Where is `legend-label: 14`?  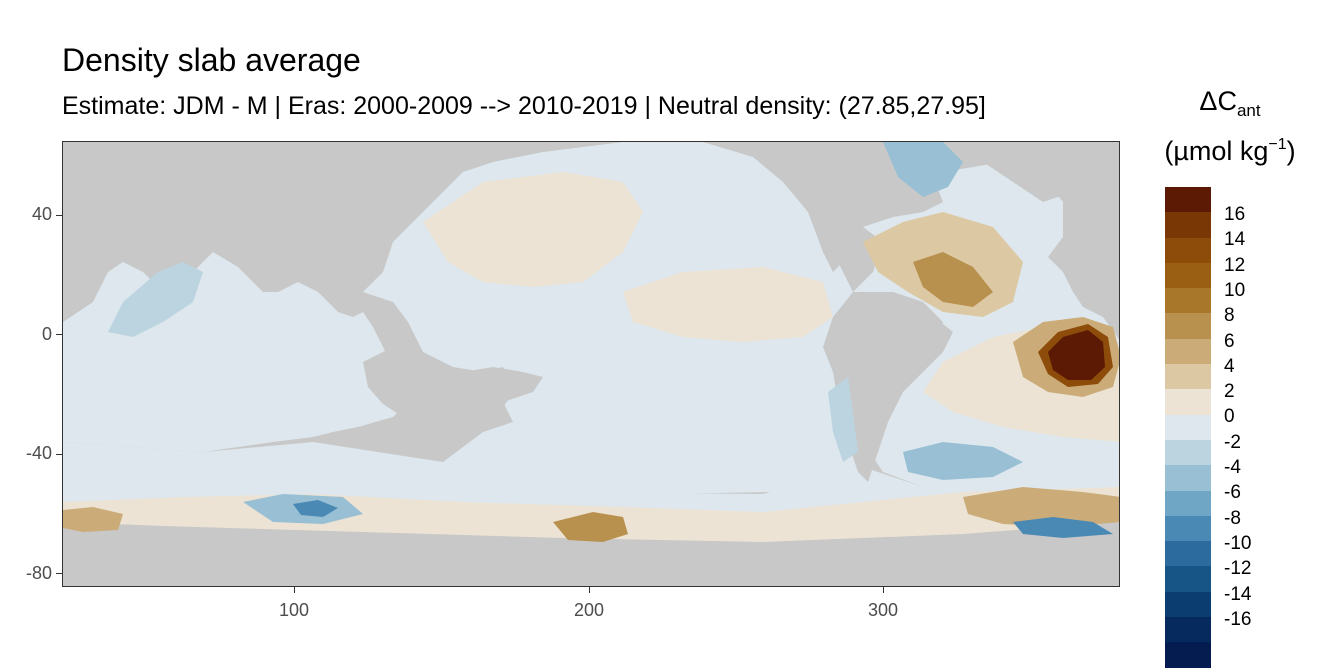
legend-label: 14 is located at coordinates (1235, 240).